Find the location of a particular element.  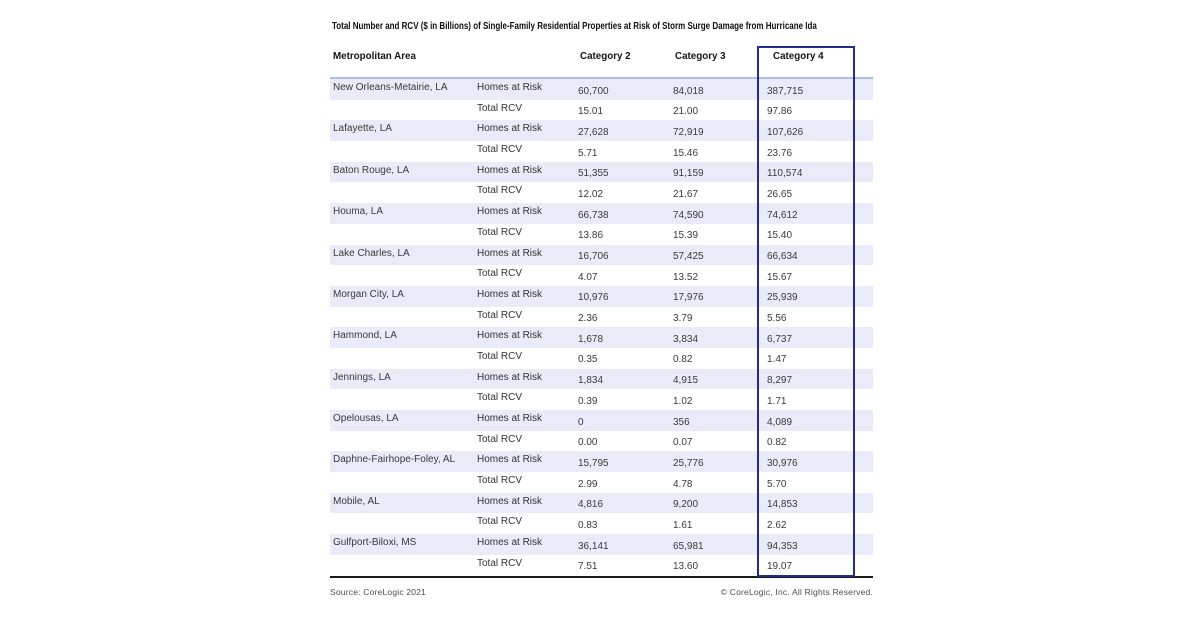

table-row: Jennings, LA Homes at Risk 1,834 4,915 8,297 is located at coordinates (601, 379).